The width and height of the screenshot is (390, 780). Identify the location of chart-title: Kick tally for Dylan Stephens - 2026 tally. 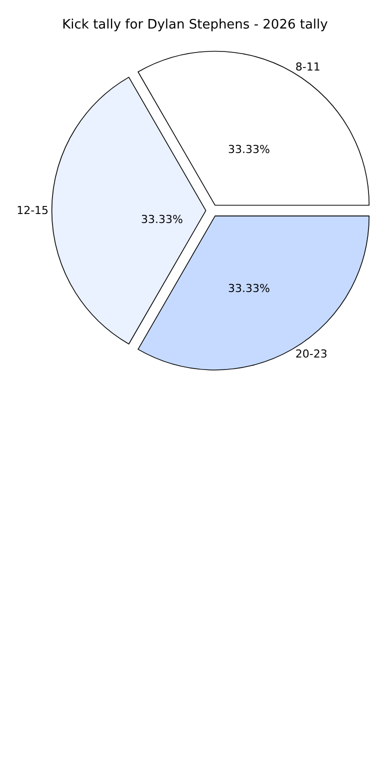
(195, 25).